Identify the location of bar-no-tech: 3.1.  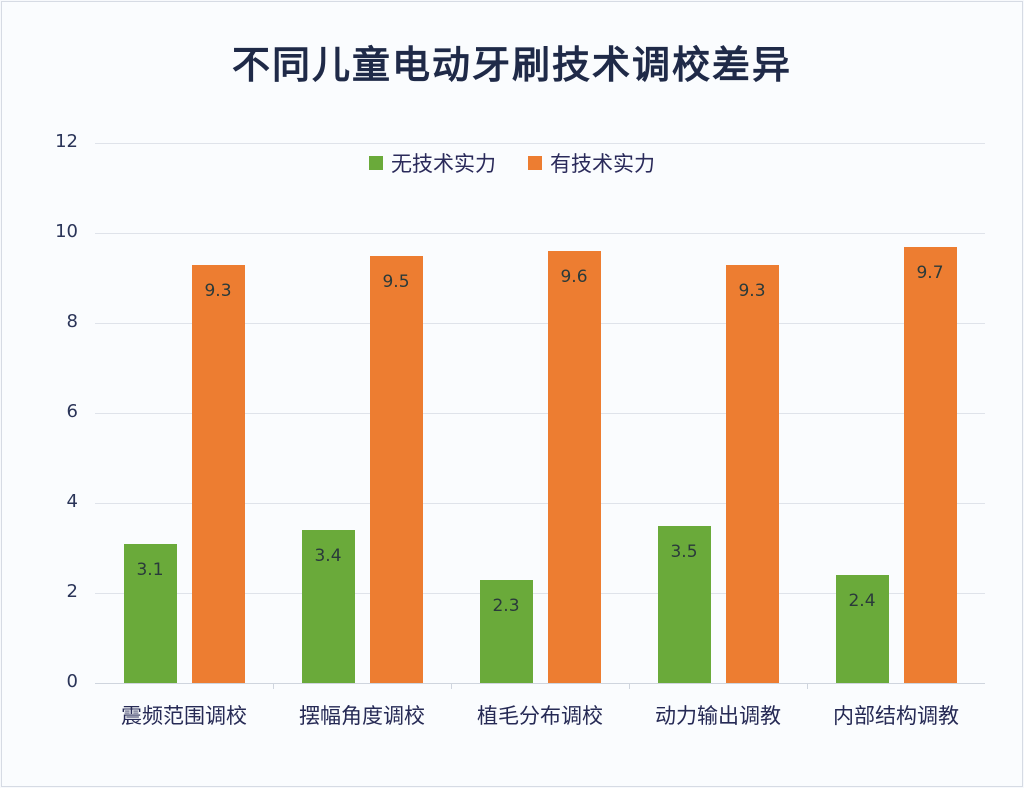
(150, 613).